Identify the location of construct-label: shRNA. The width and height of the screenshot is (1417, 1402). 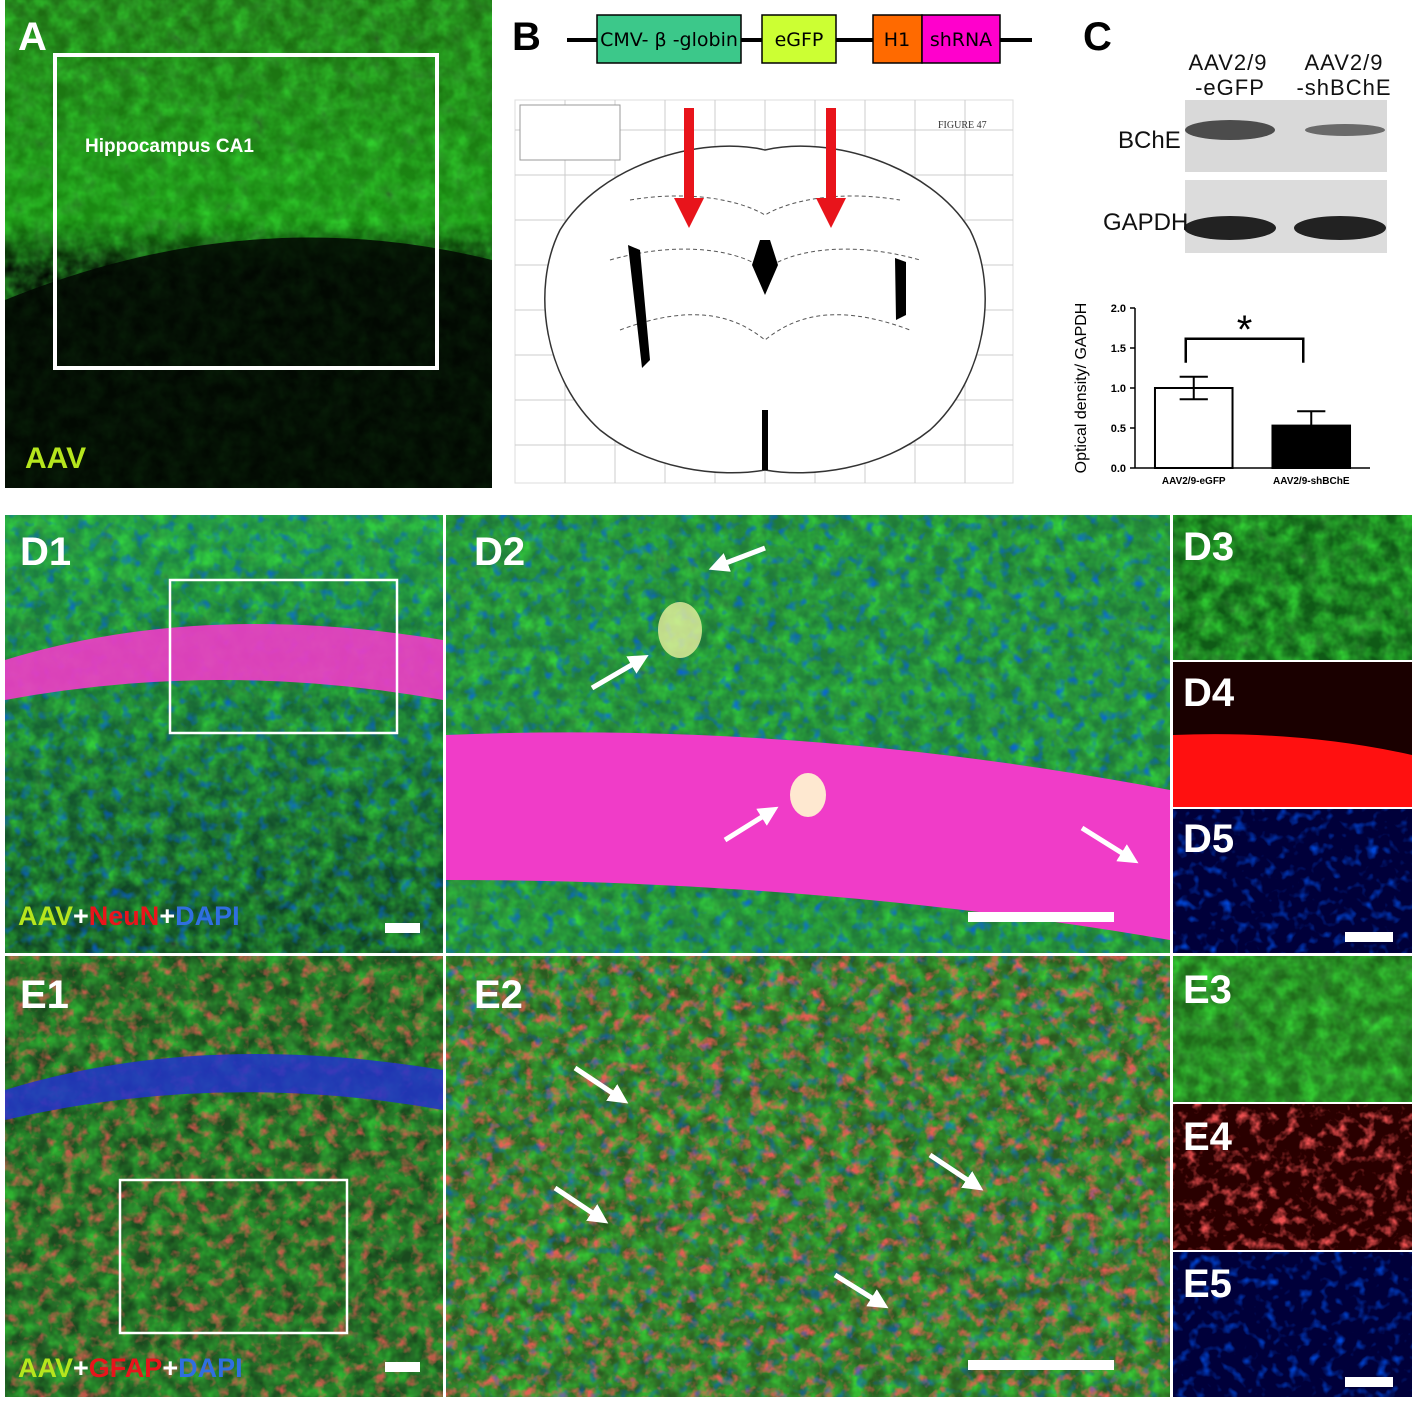
(961, 40).